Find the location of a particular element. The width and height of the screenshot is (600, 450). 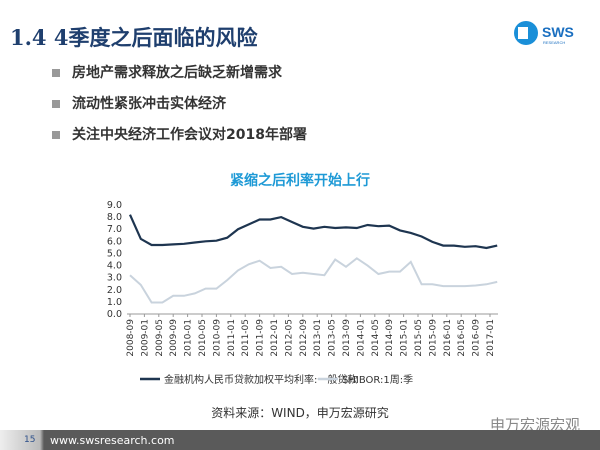

x-tick-label: 2008-09 is located at coordinates (131, 338).